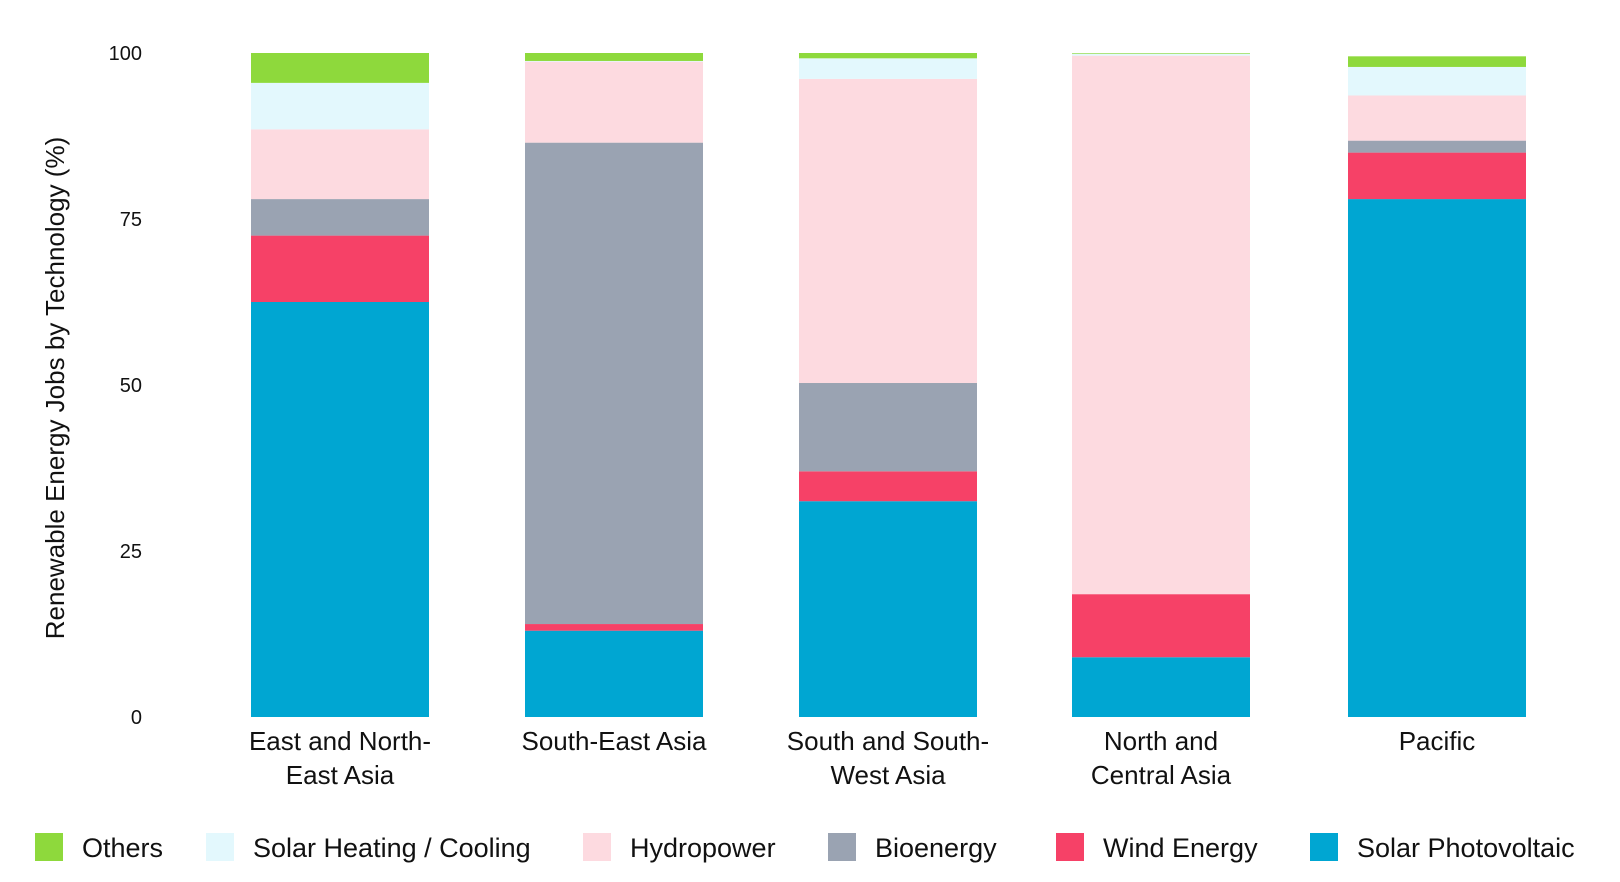  I want to click on legend-item: Others, so click(99, 848).